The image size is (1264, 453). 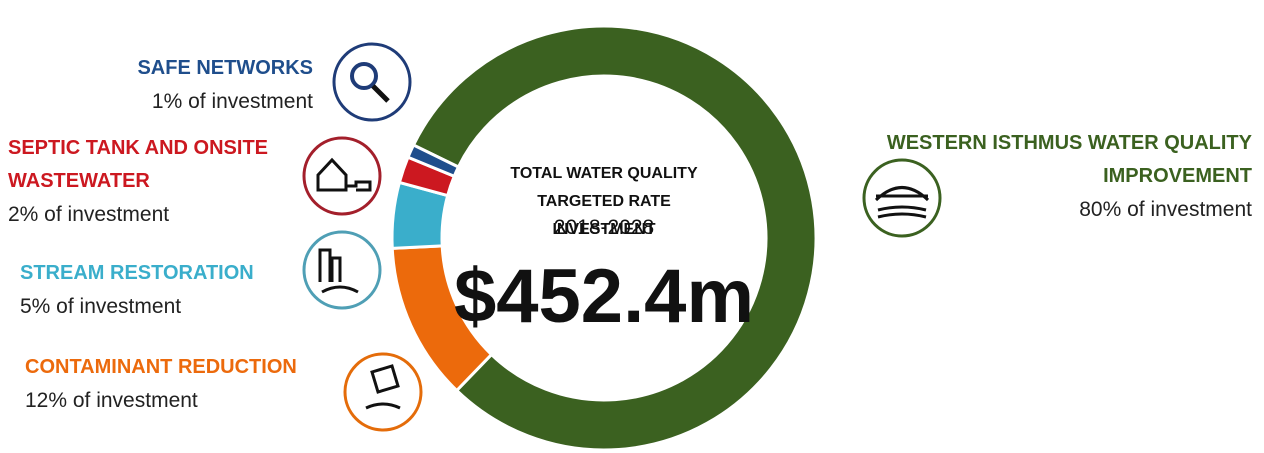 I want to click on value-label: 1% of investment, so click(x=232, y=101).